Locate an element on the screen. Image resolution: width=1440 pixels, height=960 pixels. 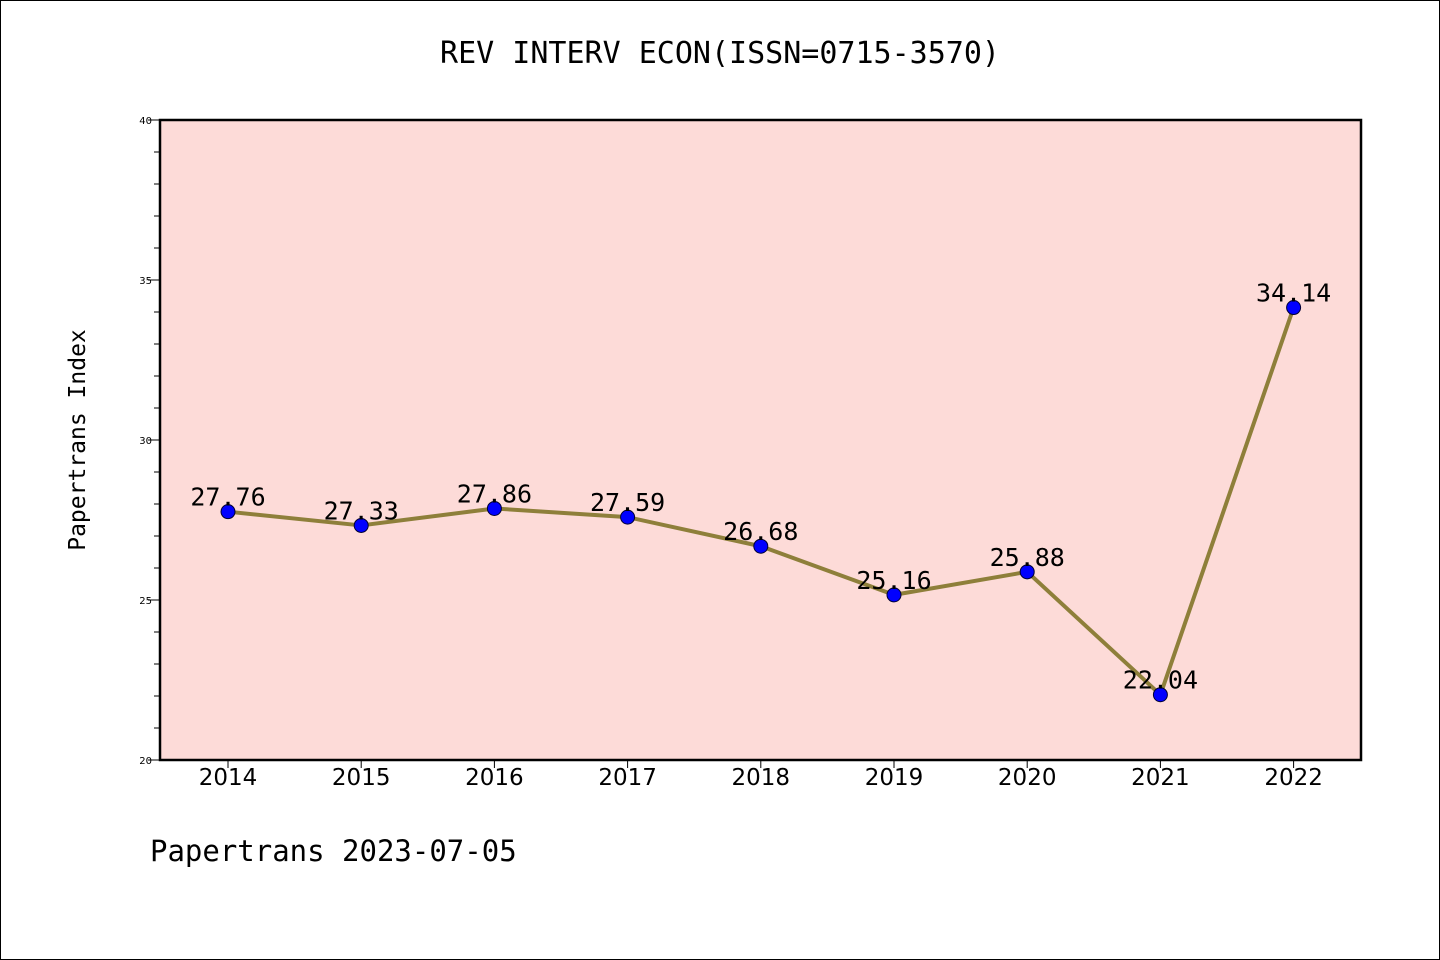
y-tick-label: 35 is located at coordinates (145, 281).